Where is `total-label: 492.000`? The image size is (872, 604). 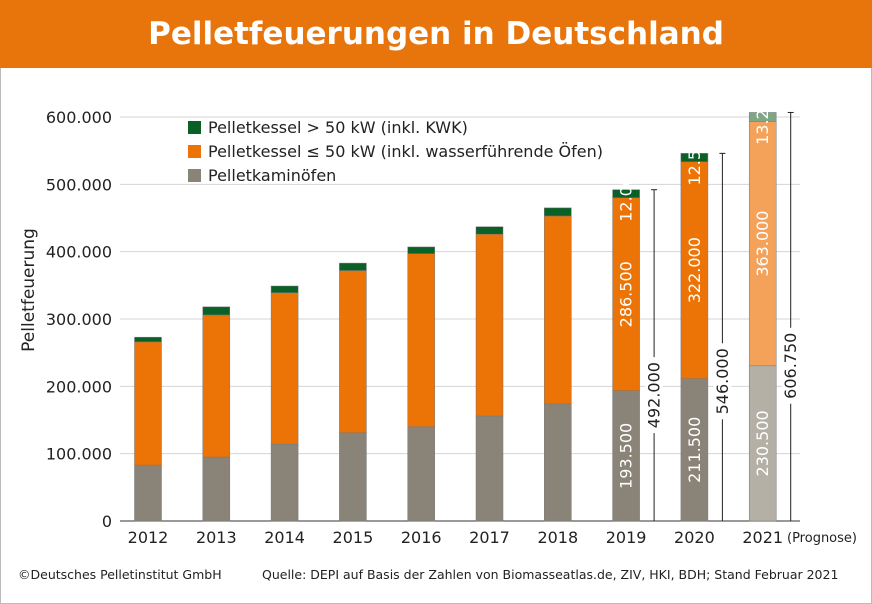 total-label: 492.000 is located at coordinates (654, 395).